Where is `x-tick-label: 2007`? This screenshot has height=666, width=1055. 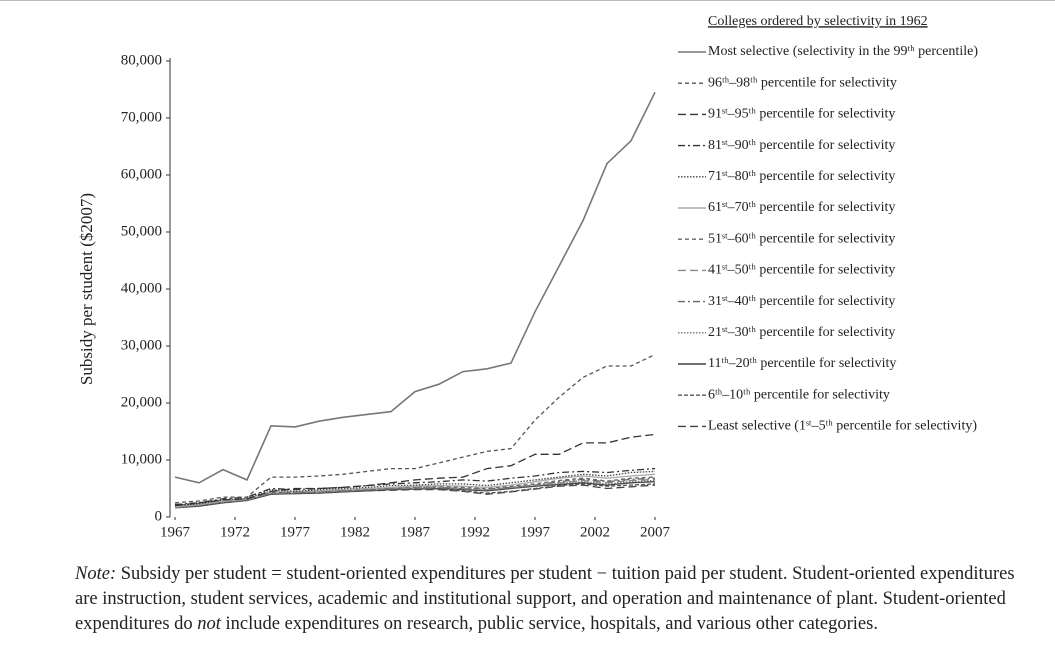 x-tick-label: 2007 is located at coordinates (655, 532).